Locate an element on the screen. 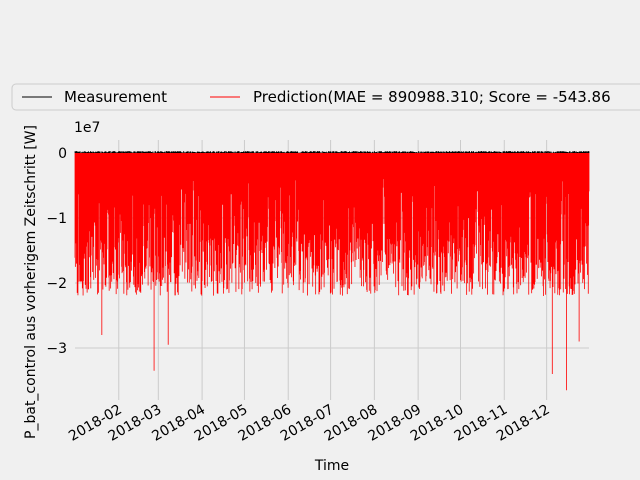  measurement-line is located at coordinates (332, 152).